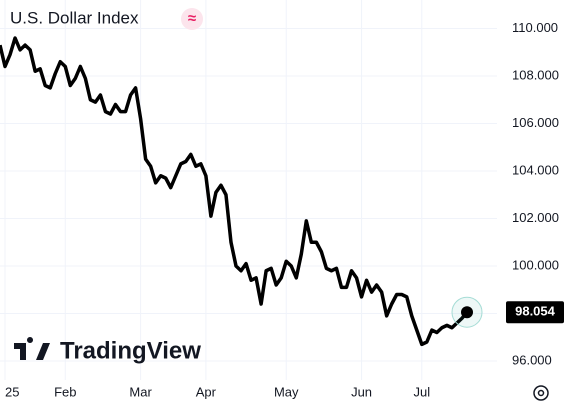  Describe the element at coordinates (286, 391) in the screenshot. I see `x-tick-label: May` at that location.